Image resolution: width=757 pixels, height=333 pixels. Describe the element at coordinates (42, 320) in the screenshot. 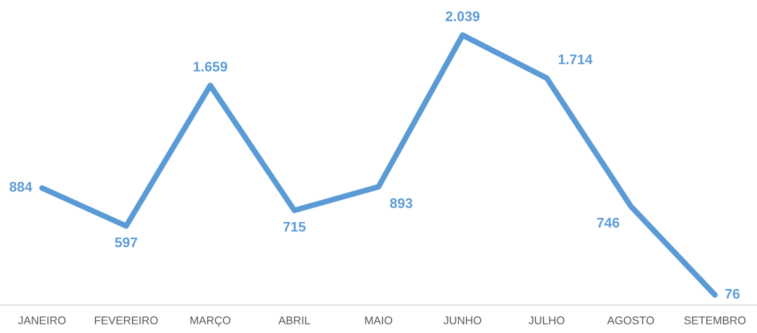

I see `x-tick-label: JANEIRO` at that location.